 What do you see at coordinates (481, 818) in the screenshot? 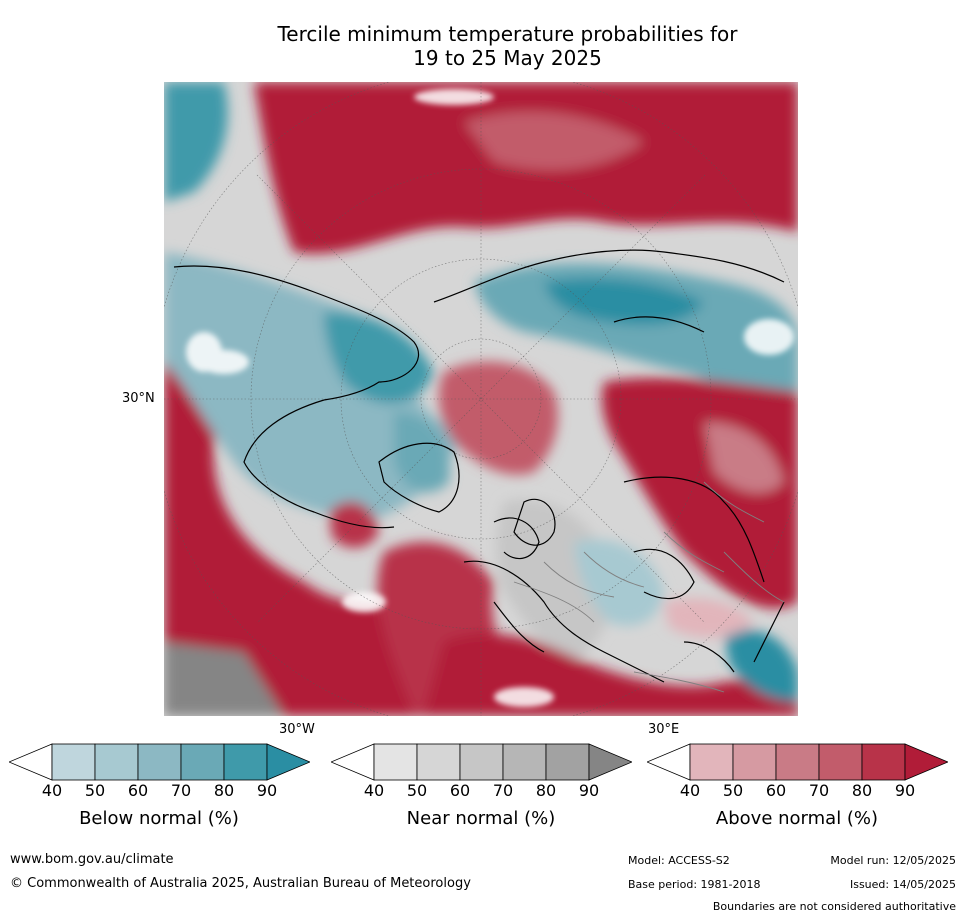
I see `colorbar-title-near: Near normal (%)` at bounding box center [481, 818].